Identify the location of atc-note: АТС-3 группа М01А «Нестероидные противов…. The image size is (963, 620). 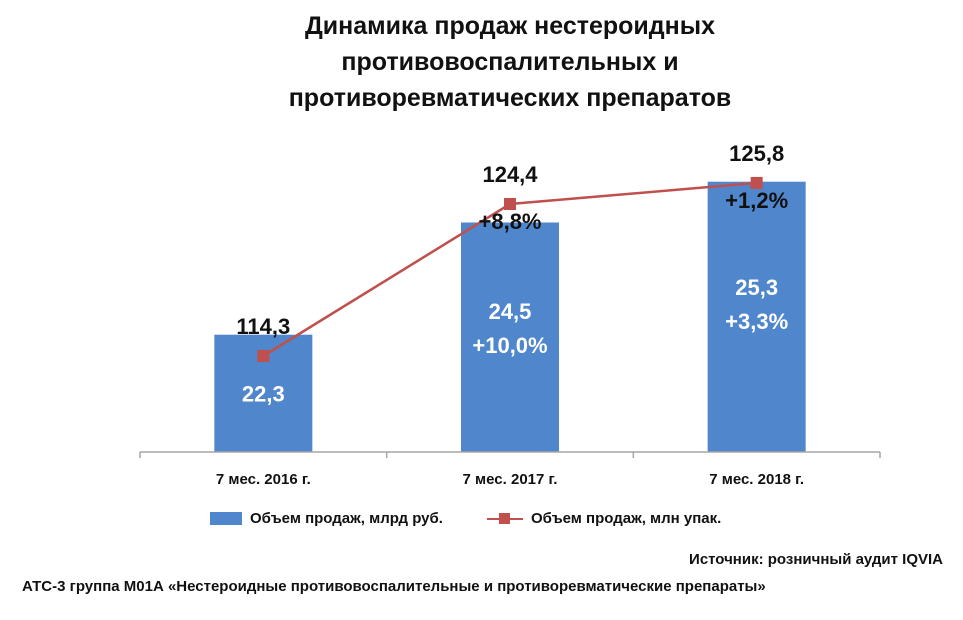
(394, 586).